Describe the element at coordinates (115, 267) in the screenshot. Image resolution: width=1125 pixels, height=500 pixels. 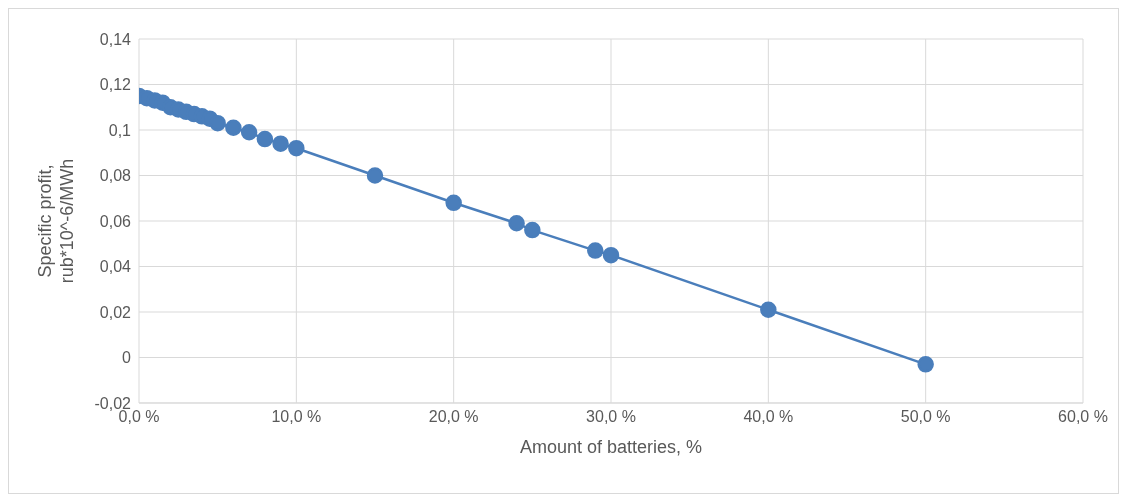
I see `y-tick-label: 0,04` at that location.